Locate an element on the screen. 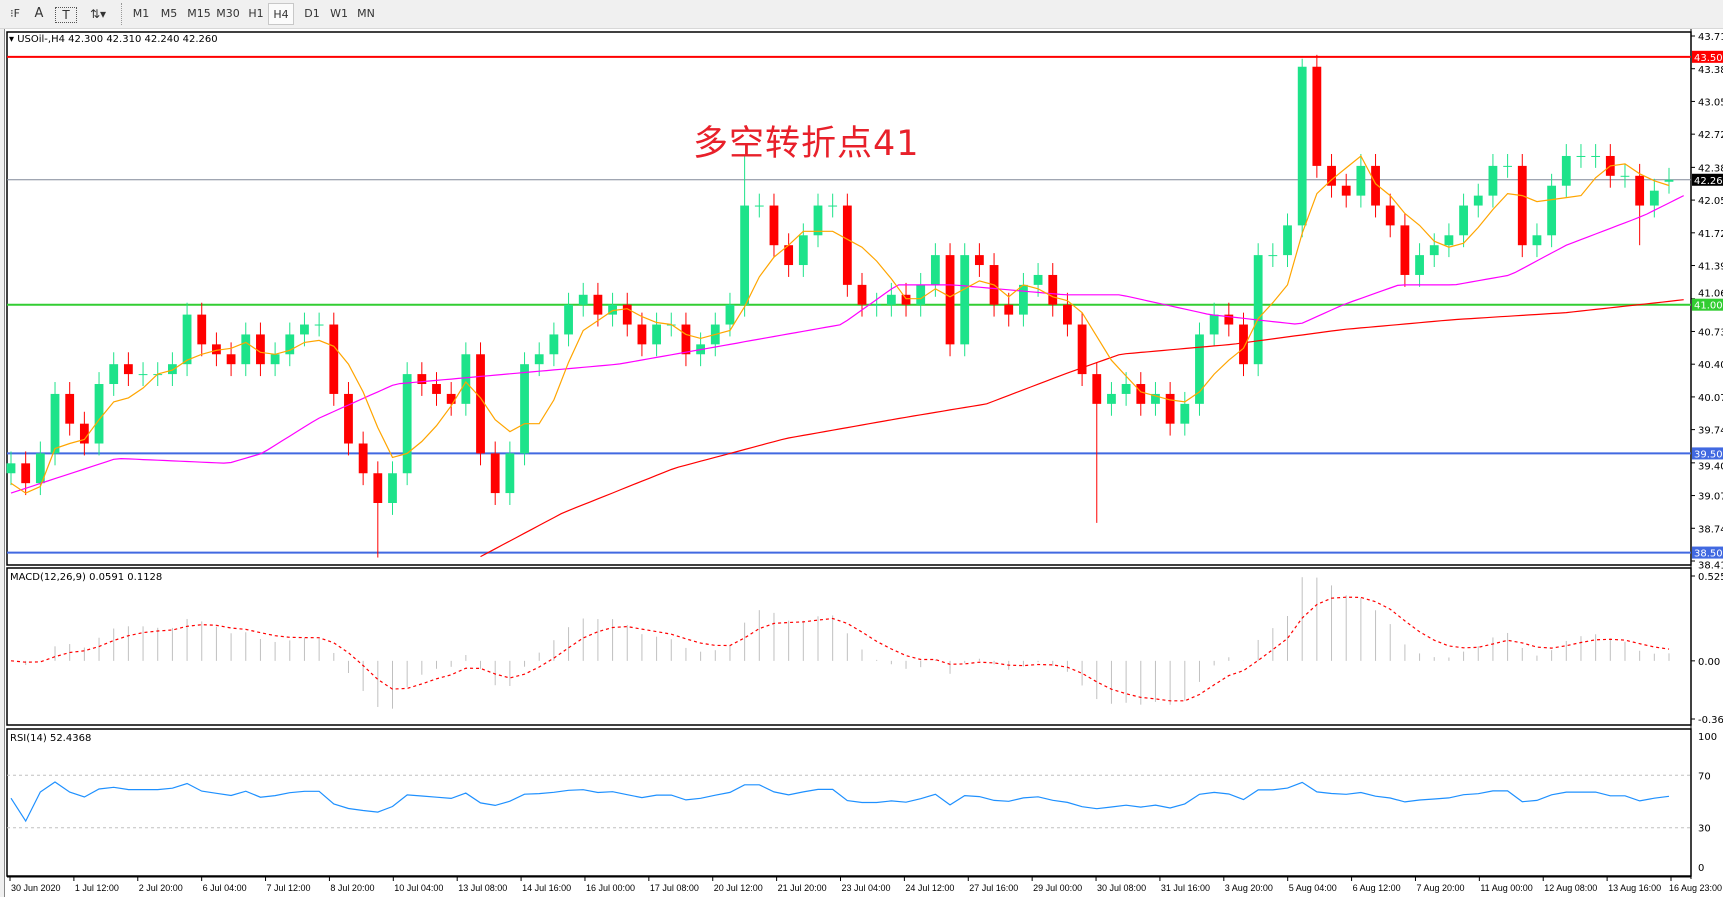 The image size is (1723, 897). price-tag-label: 41.000 is located at coordinates (1708, 306).